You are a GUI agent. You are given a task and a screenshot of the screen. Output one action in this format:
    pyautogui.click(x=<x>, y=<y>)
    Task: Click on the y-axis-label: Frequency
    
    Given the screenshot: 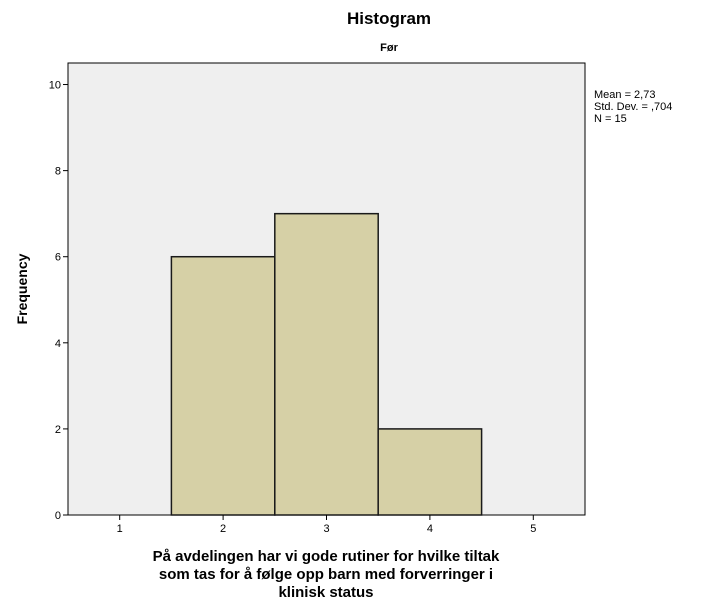 What is the action you would take?
    pyautogui.click(x=22, y=288)
    